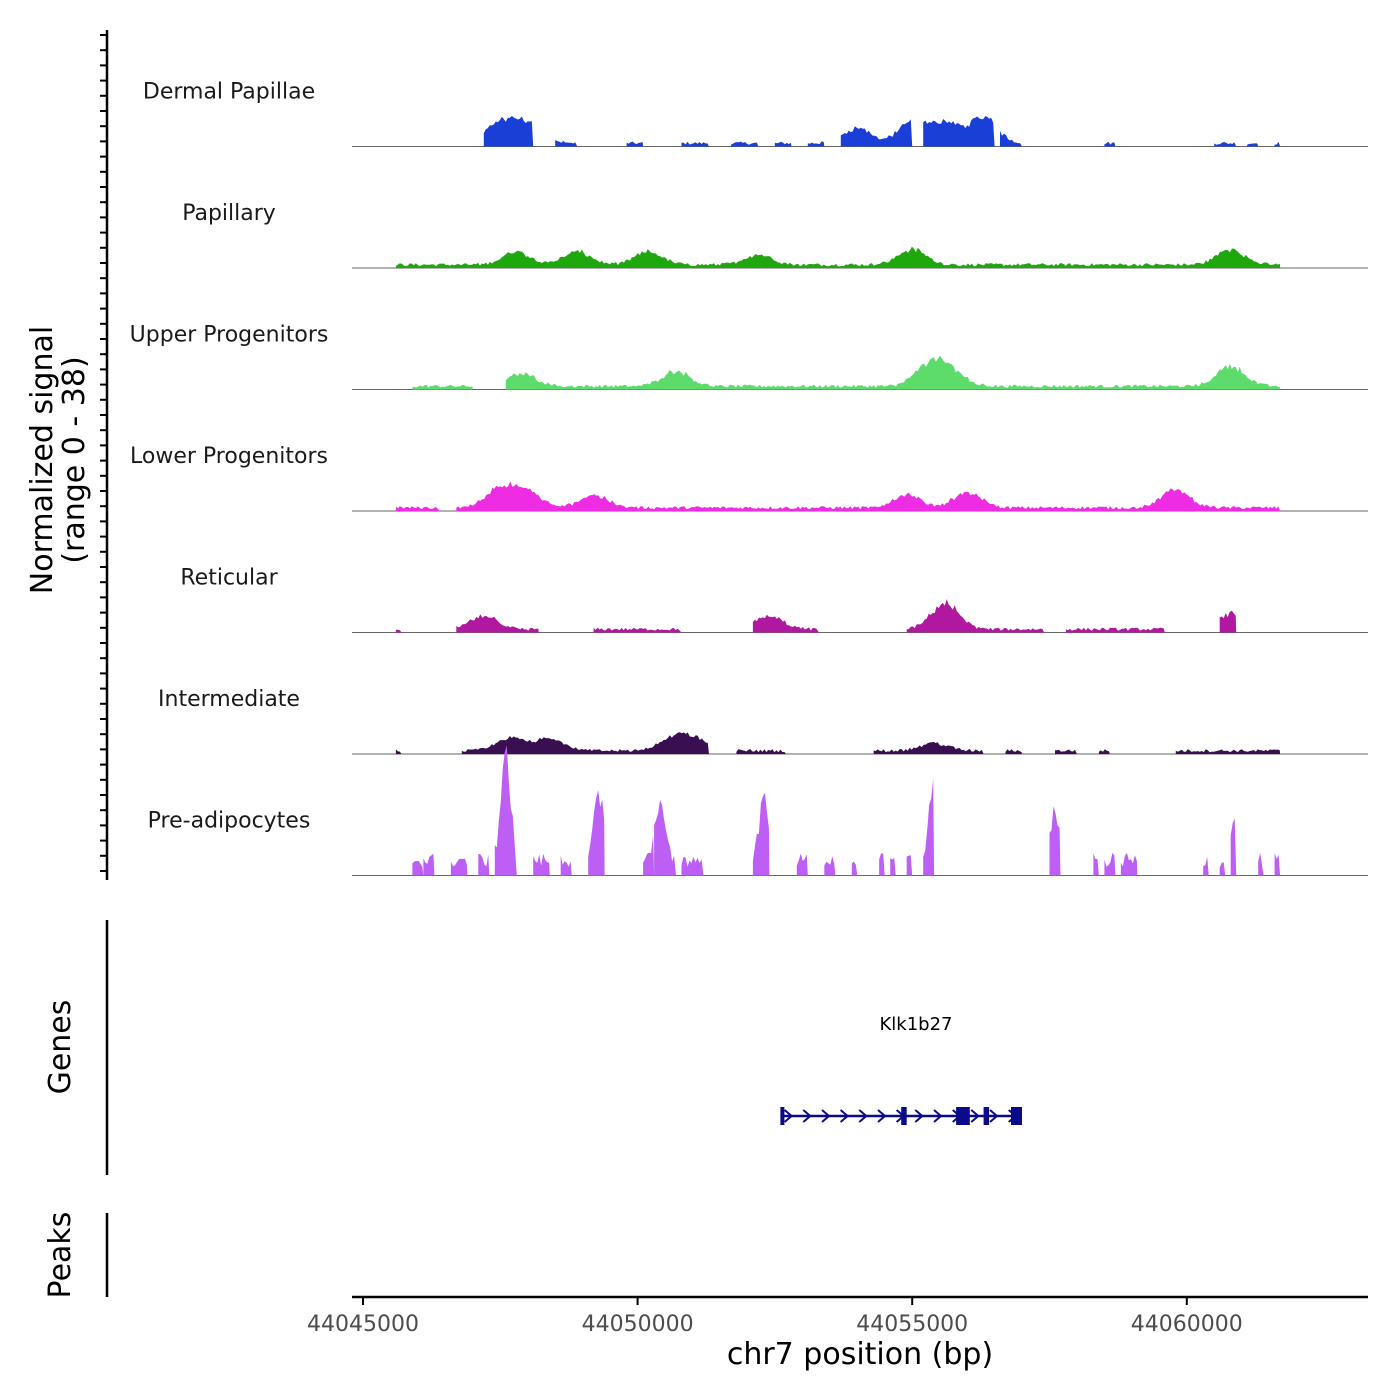 The height and width of the screenshot is (1400, 1400). What do you see at coordinates (638, 1324) in the screenshot?
I see `x-axis-tick-label: 44050000` at bounding box center [638, 1324].